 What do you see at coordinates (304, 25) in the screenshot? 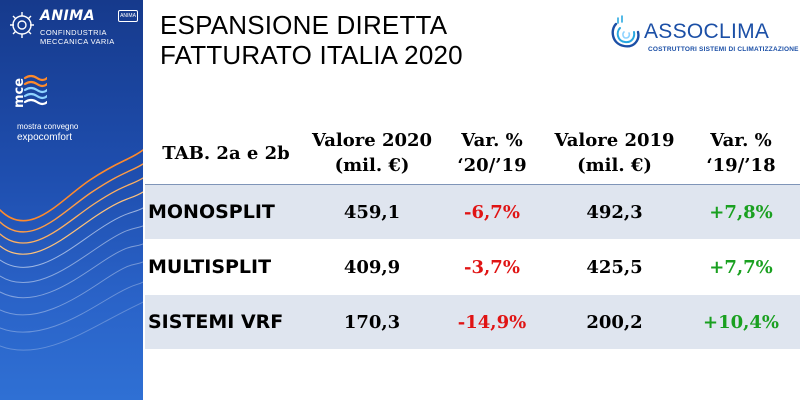
I see `title-line-1: ESPANSIONE DIRETTA` at bounding box center [304, 25].